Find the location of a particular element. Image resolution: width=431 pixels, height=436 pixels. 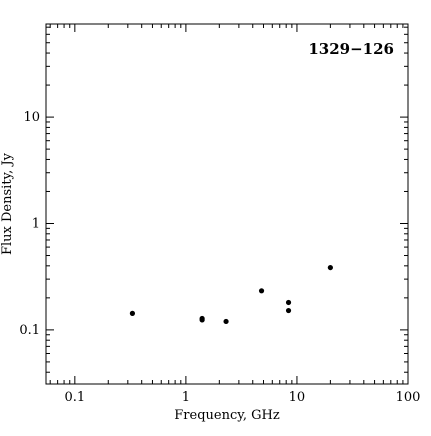

x-tick-label: 1 is located at coordinates (186, 397).